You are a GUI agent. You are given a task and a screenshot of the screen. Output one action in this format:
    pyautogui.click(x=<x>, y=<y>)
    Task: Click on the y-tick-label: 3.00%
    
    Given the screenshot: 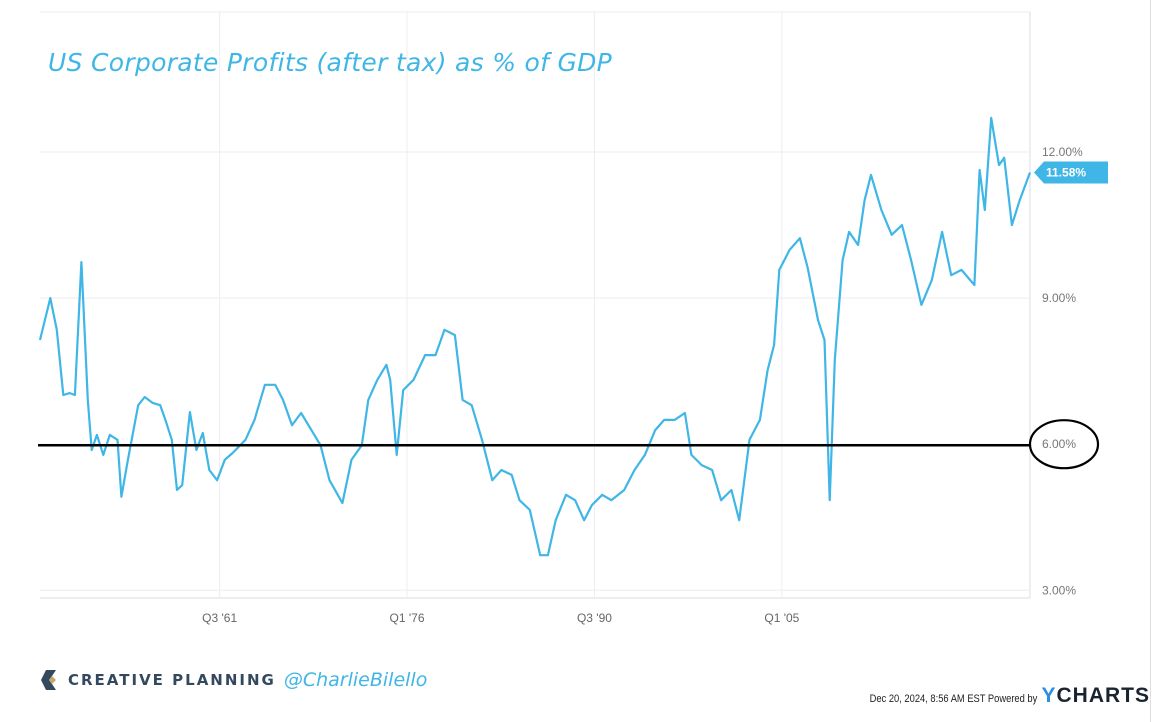 What is the action you would take?
    pyautogui.click(x=1059, y=590)
    